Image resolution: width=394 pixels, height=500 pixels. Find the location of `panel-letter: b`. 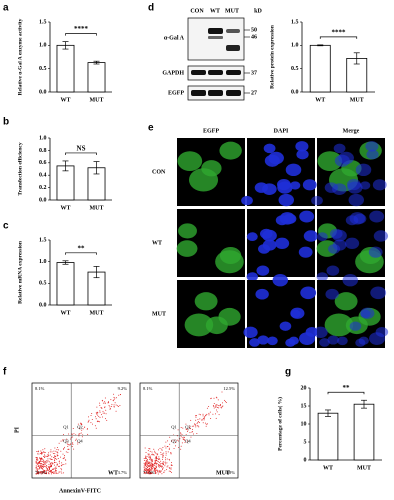

panel-letter: b is located at coordinates (6, 122).